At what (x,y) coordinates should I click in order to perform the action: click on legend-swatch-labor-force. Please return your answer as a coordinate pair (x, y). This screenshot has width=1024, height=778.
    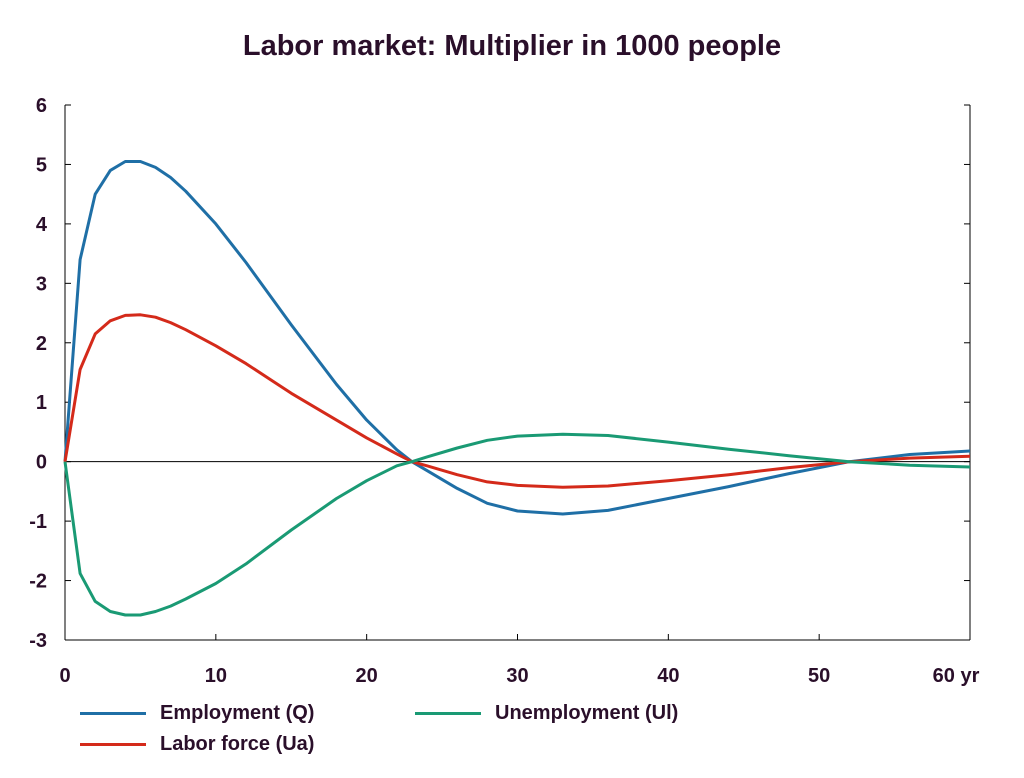
    Looking at the image, I should click on (113, 744).